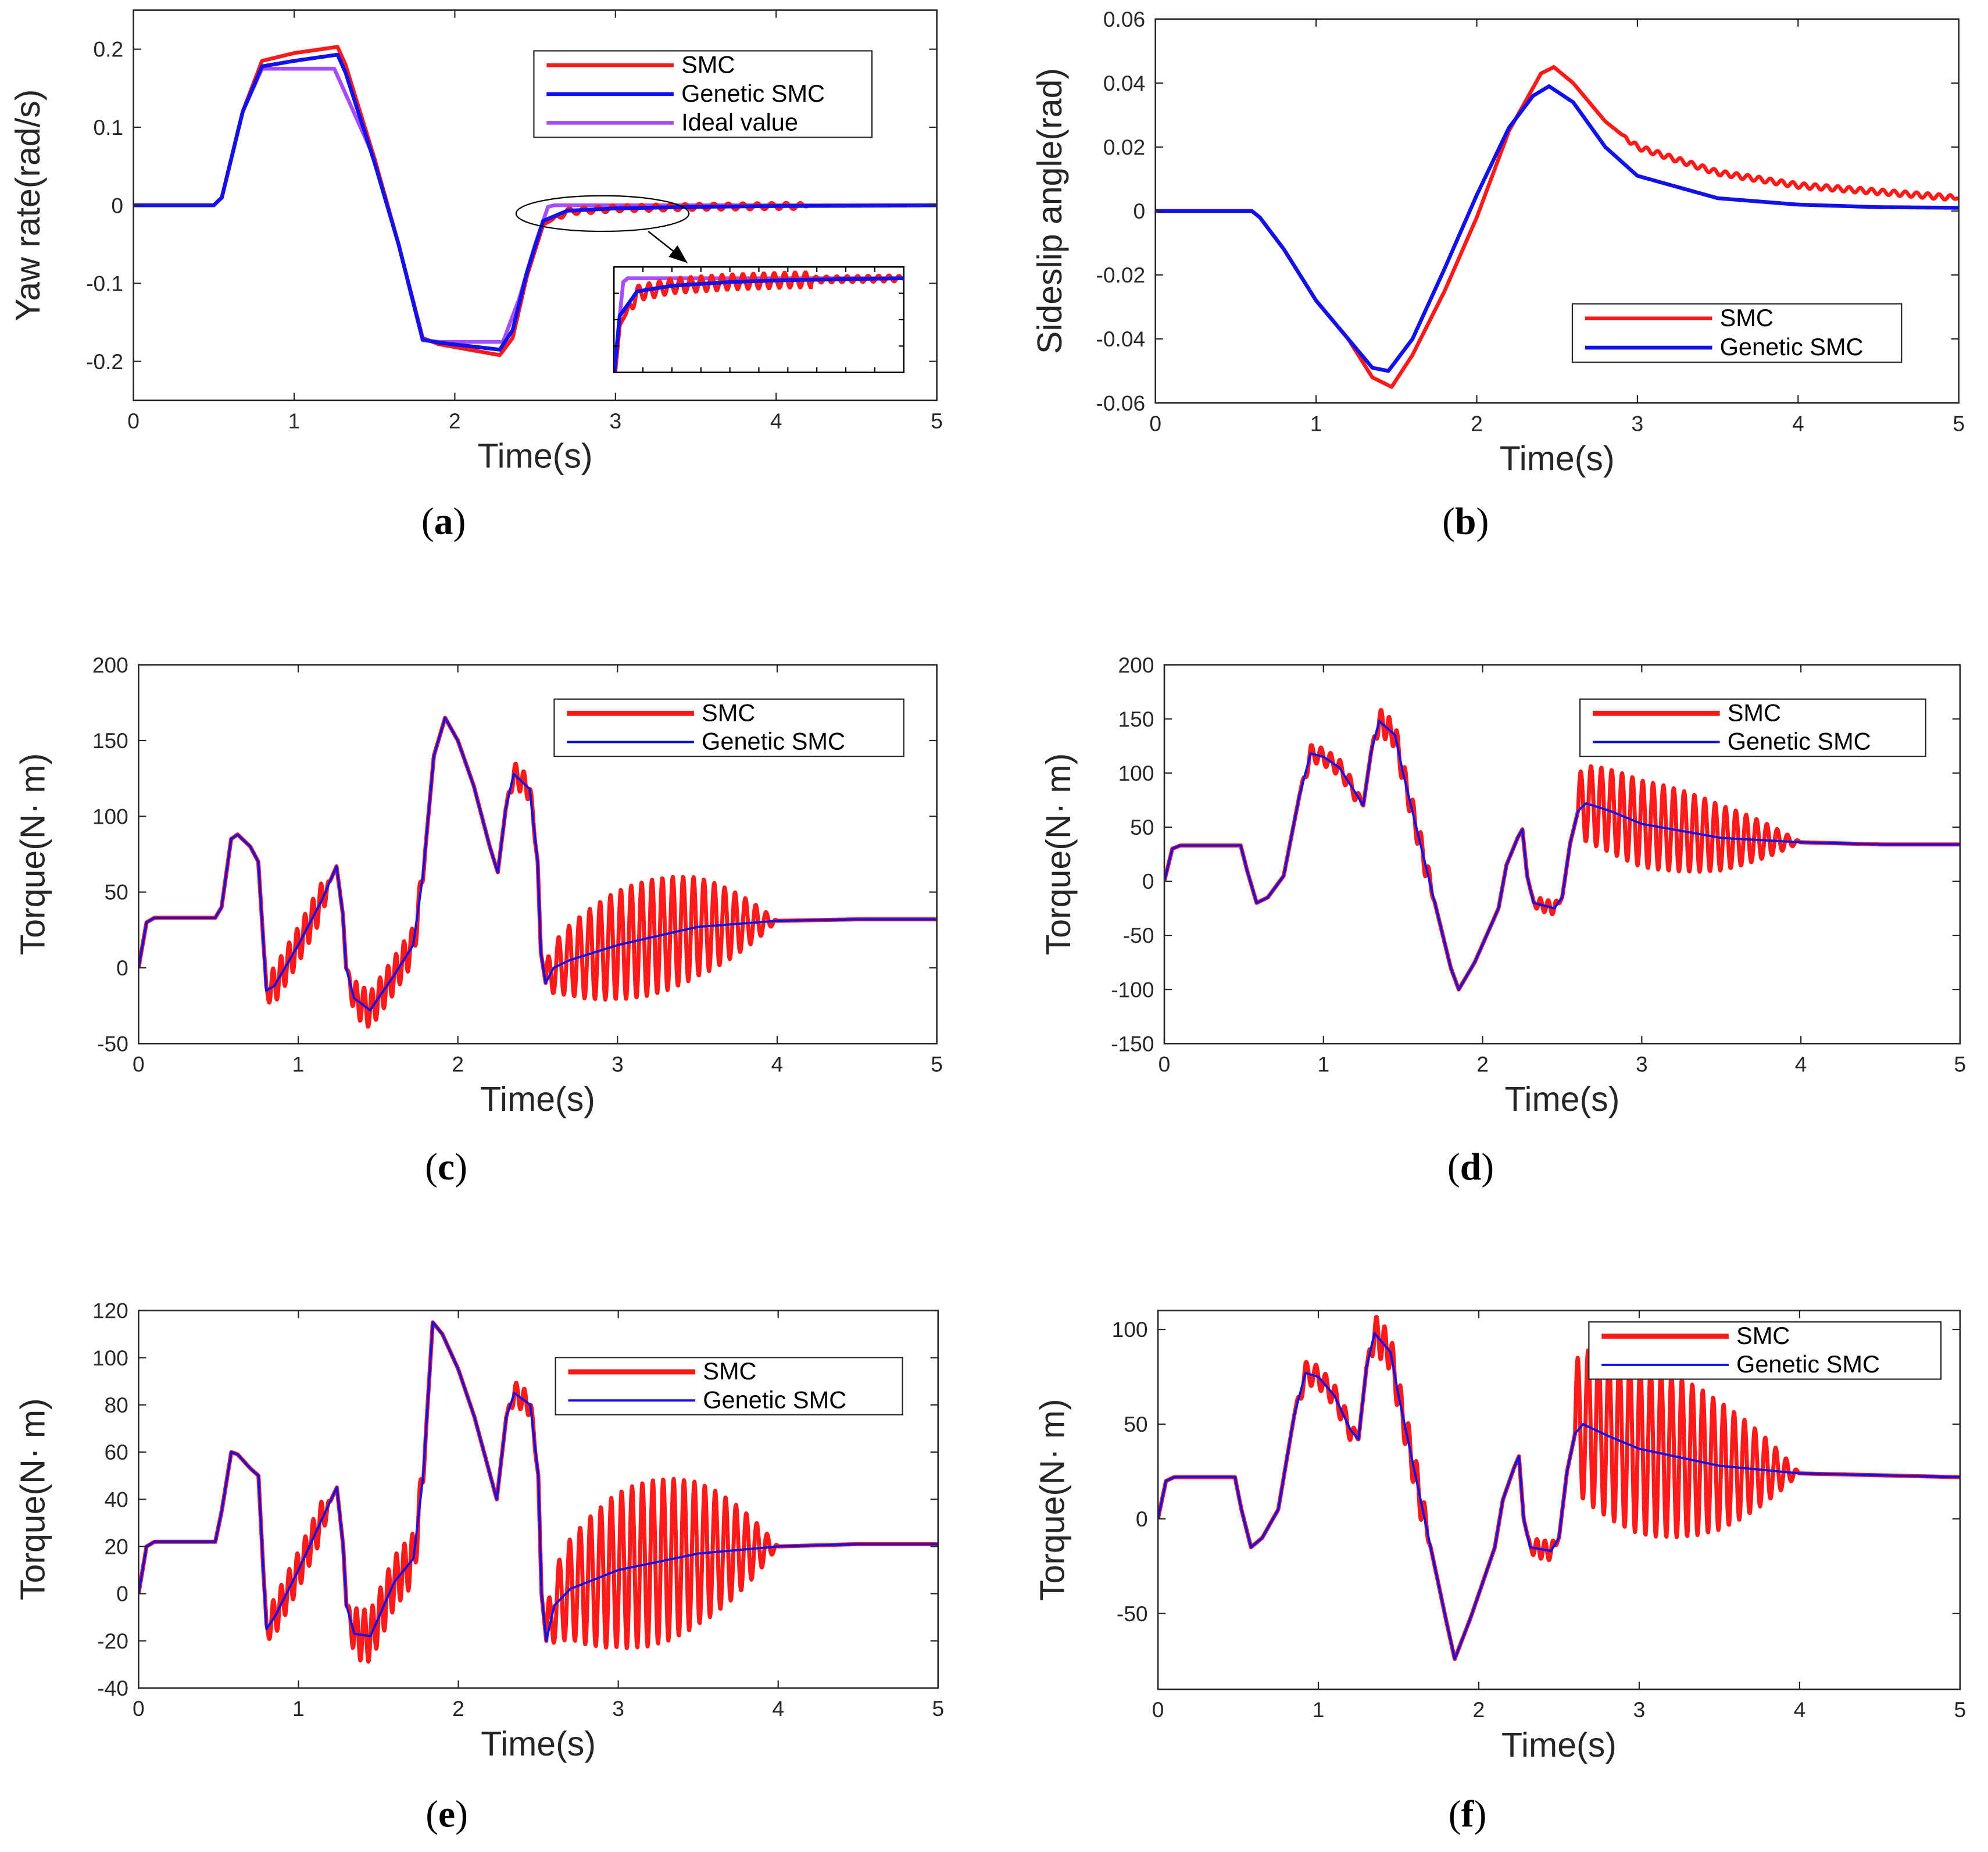  Describe the element at coordinates (108, 127) in the screenshot. I see `y-tick-label: 0.1` at that location.